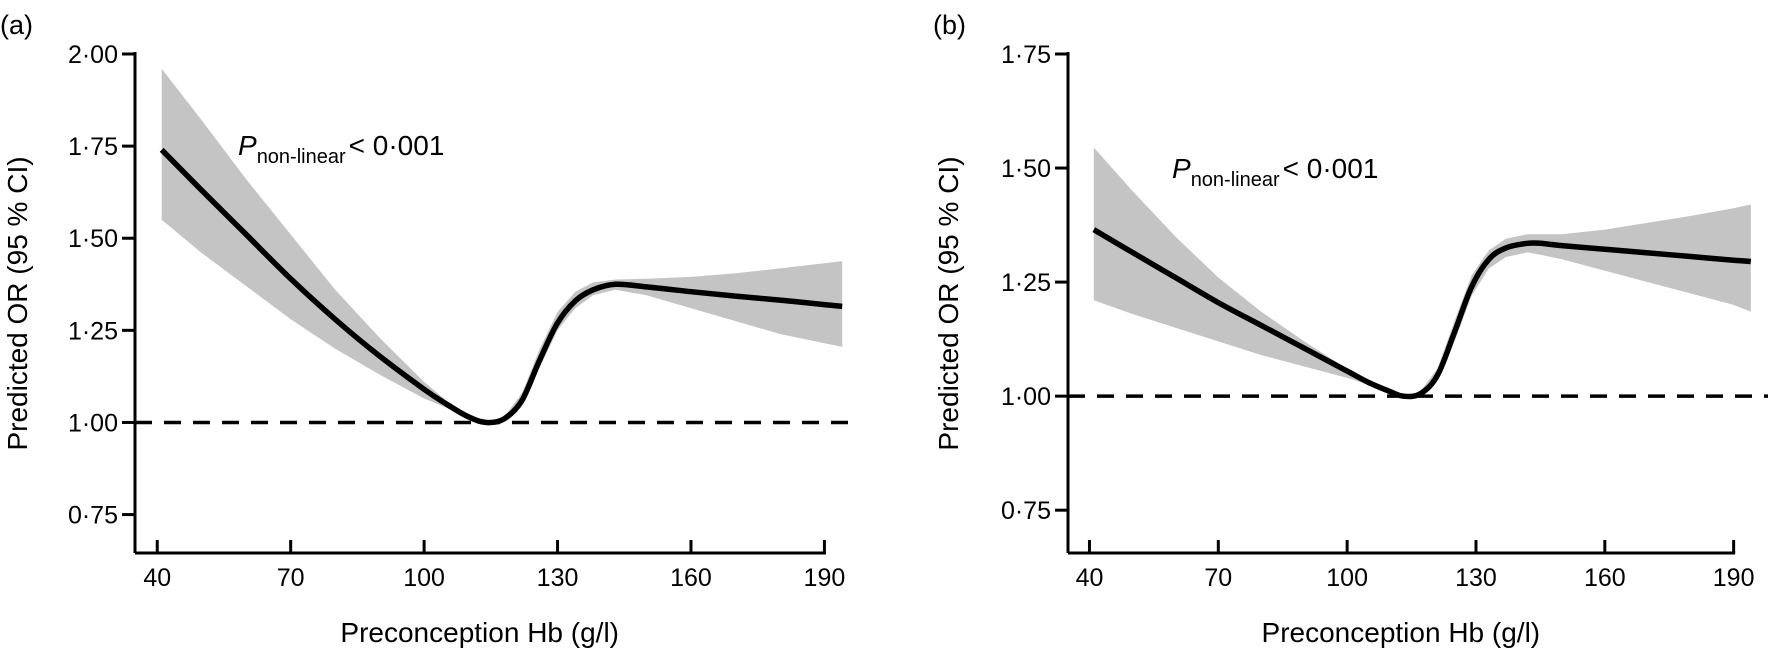 This screenshot has width=1790, height=649. I want to click on y-tick-label: 2·00, so click(93, 55).